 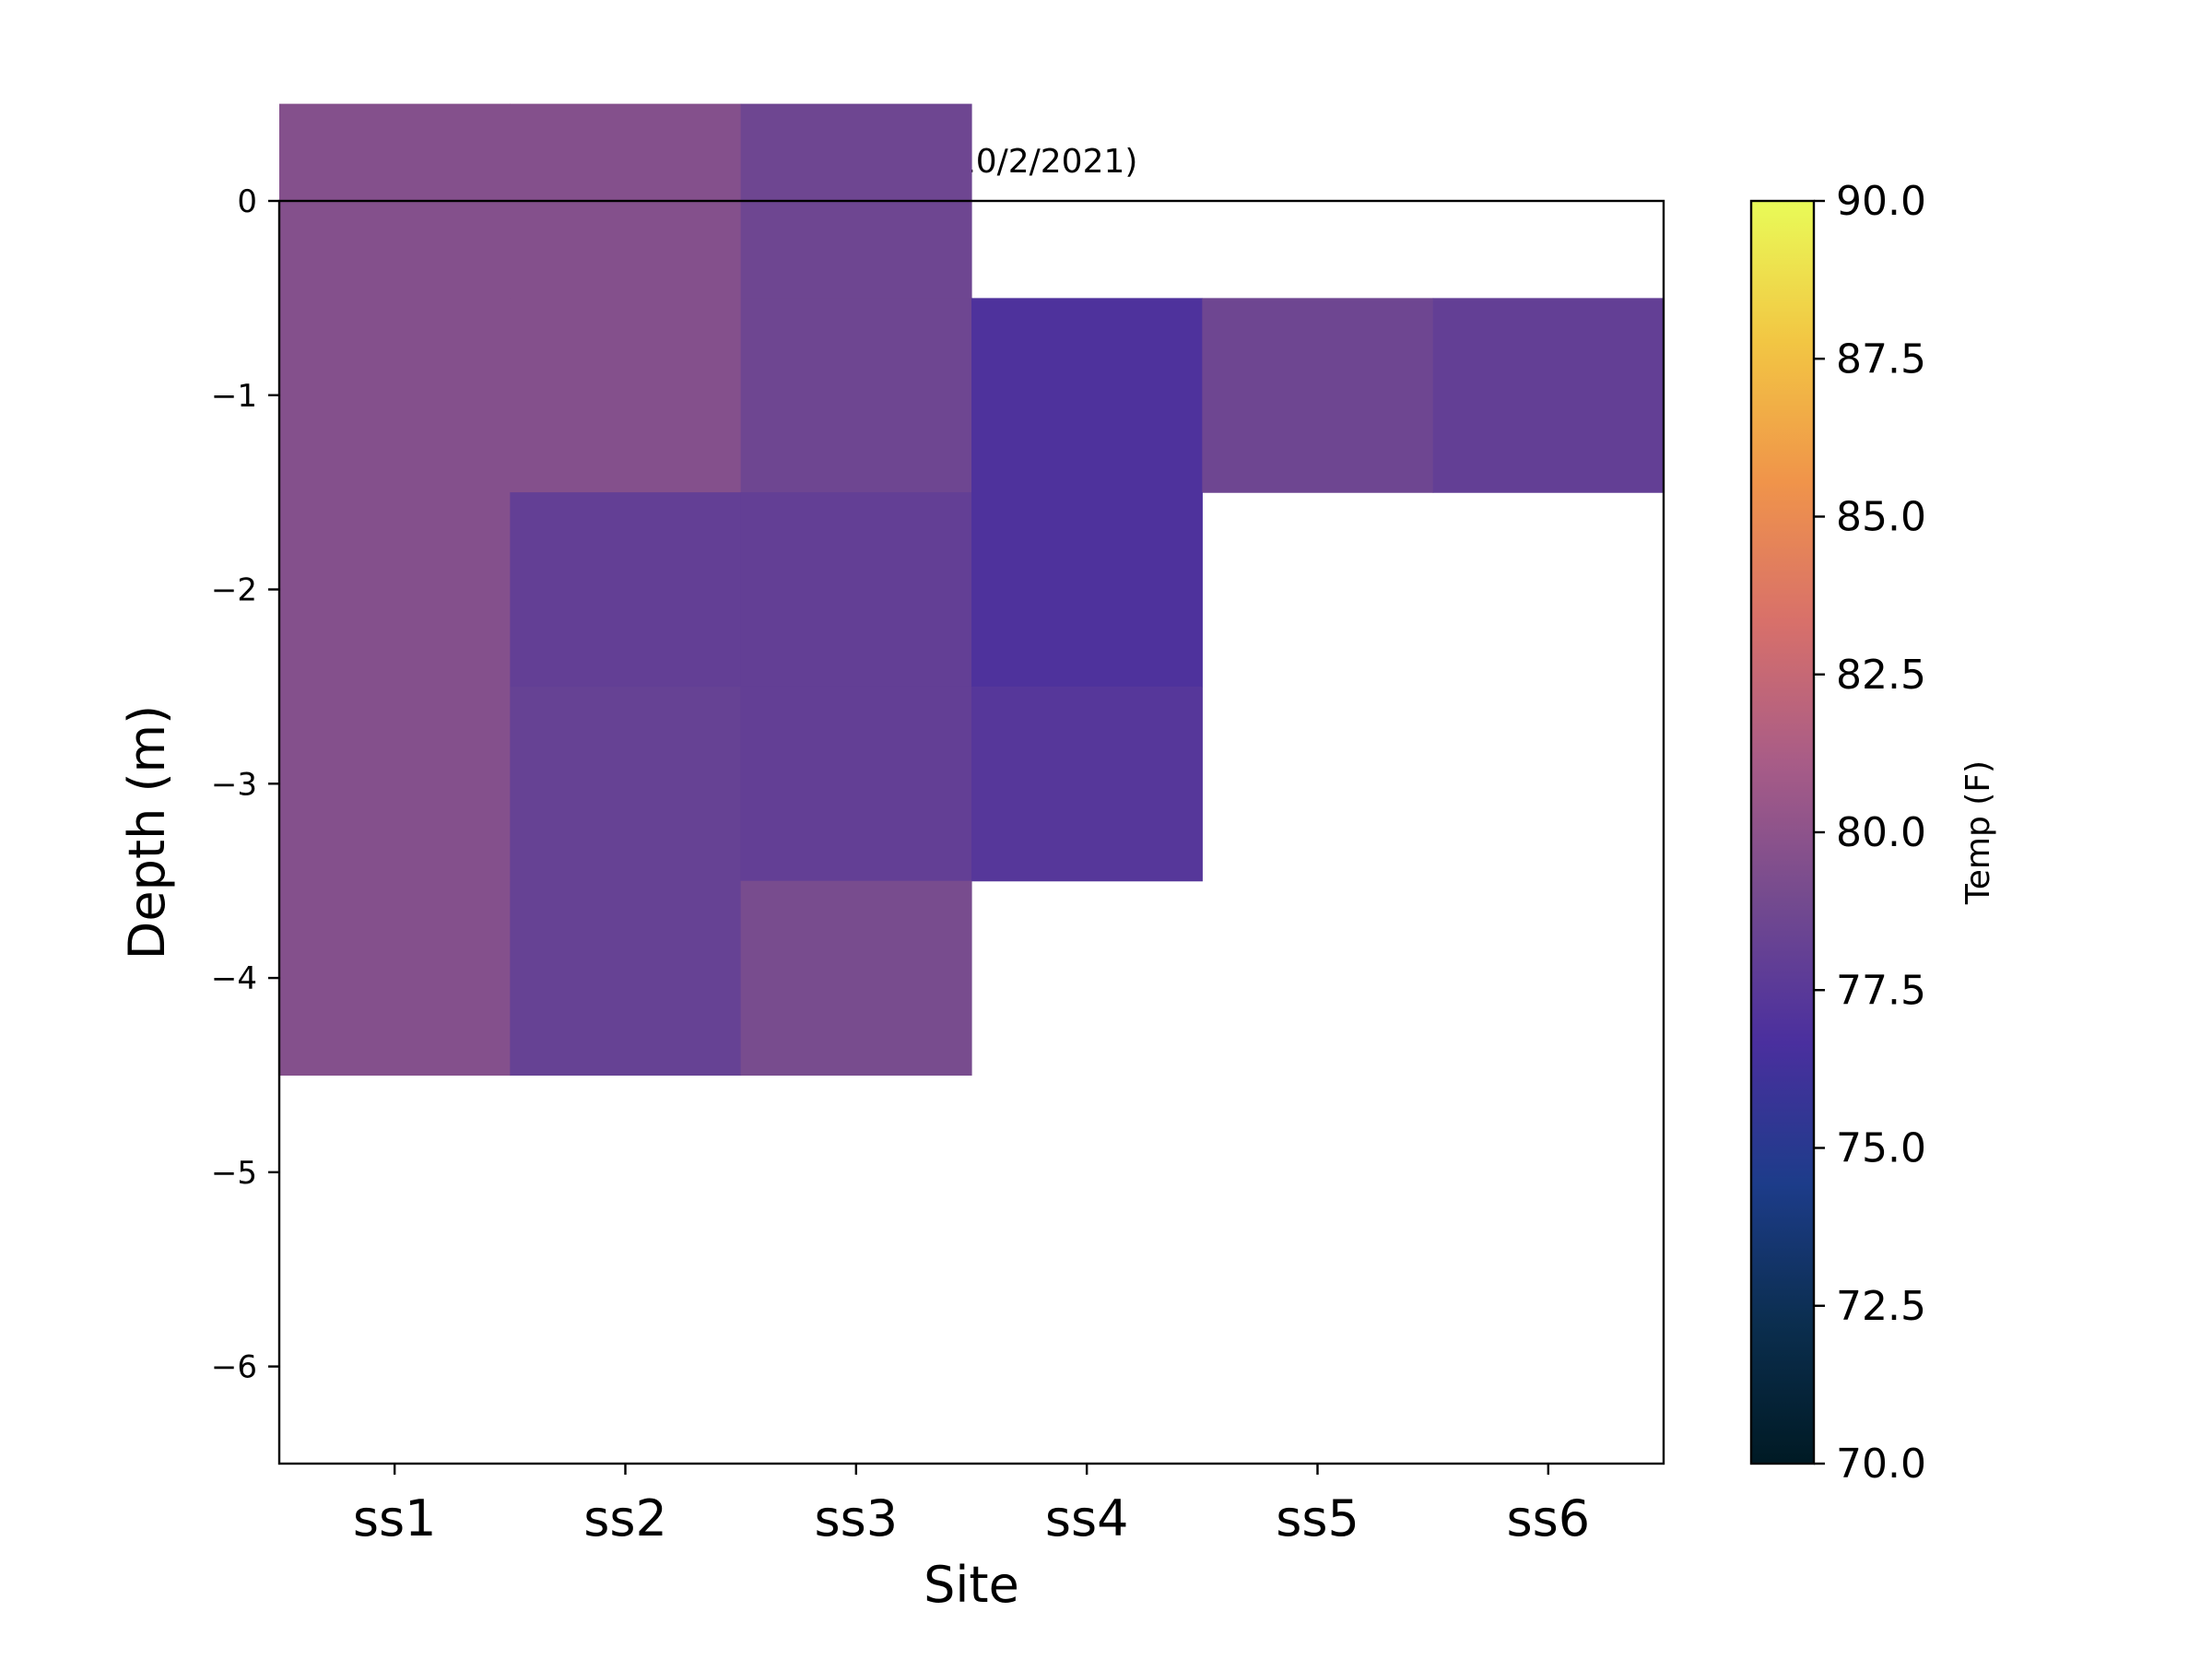 What do you see at coordinates (1978, 832) in the screenshot?
I see `colorbar-label: Temp (F)` at bounding box center [1978, 832].